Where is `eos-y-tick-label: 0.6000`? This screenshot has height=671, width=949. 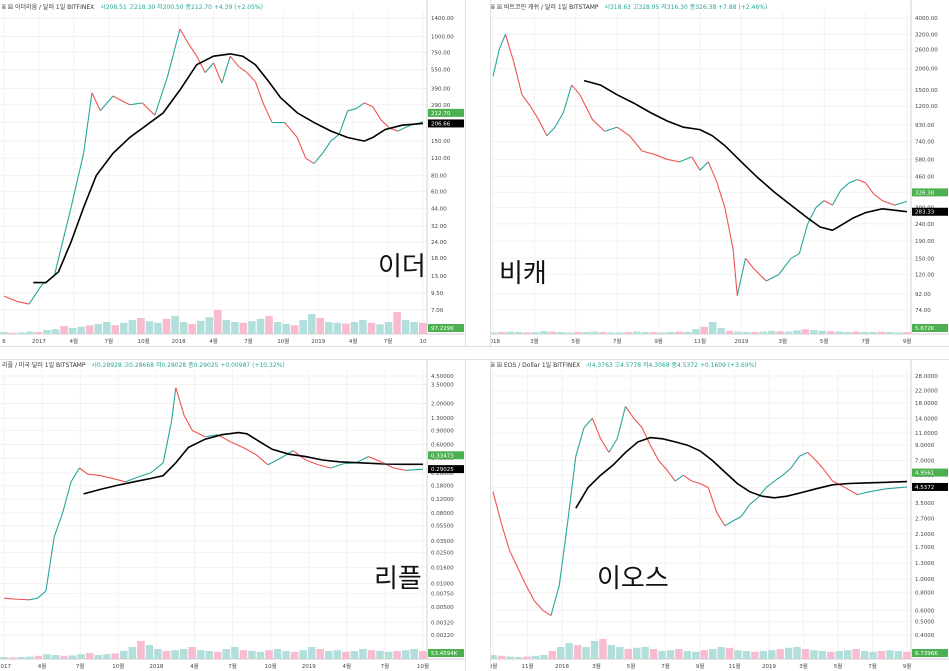 eos-y-tick-label: 0.6000 is located at coordinates (925, 611).